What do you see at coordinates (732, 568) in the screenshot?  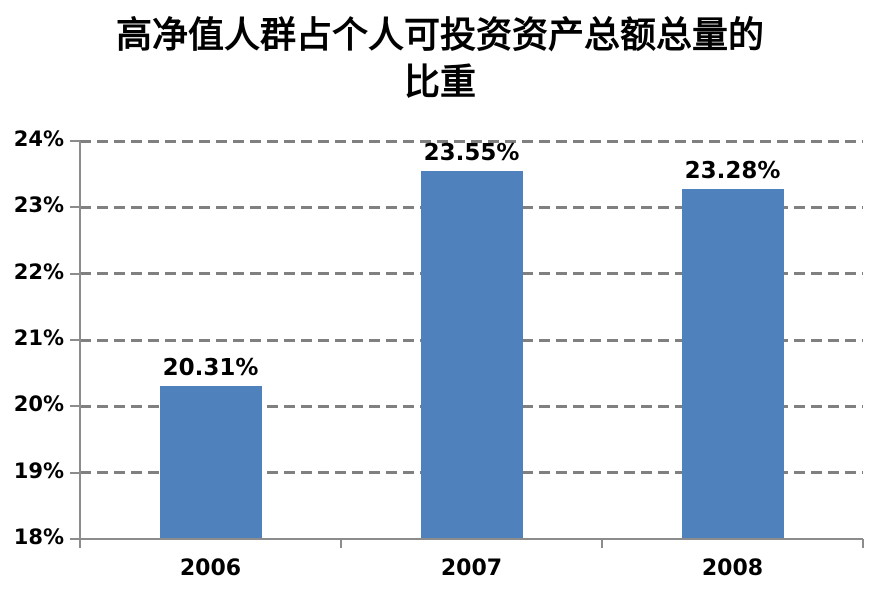 I see `x-axis-label-2008: 2008` at bounding box center [732, 568].